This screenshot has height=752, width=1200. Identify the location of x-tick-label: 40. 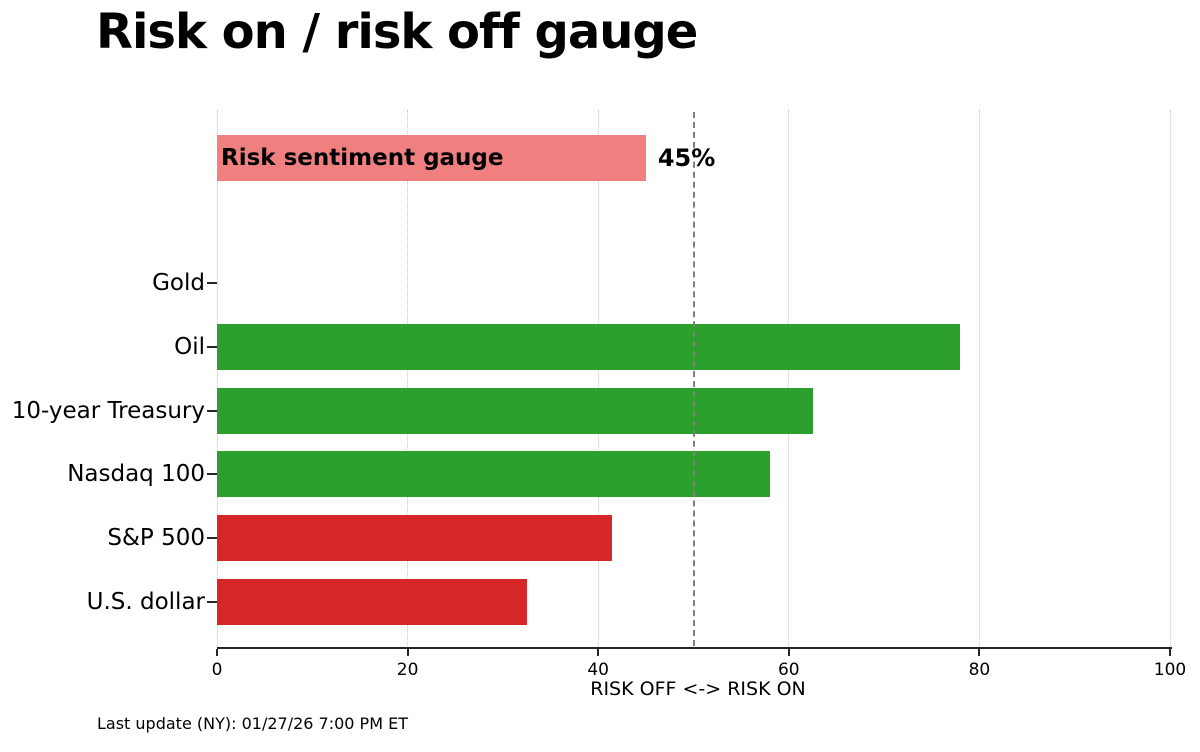
(598, 670).